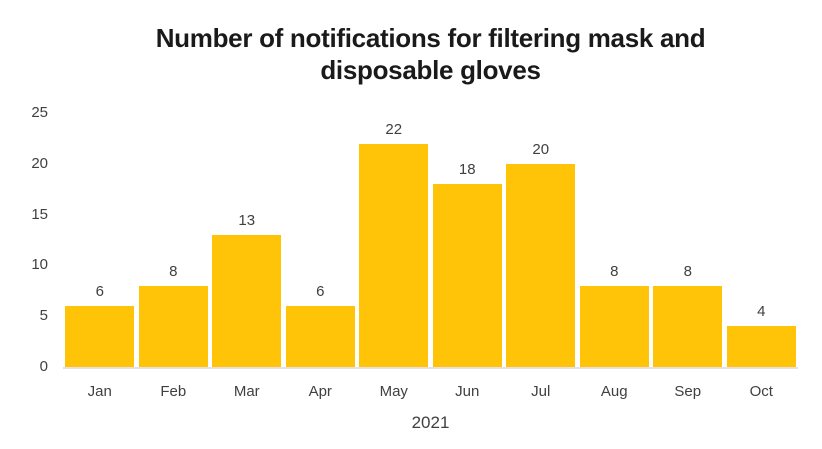  What do you see at coordinates (39, 112) in the screenshot?
I see `y-tick-label: 25` at bounding box center [39, 112].